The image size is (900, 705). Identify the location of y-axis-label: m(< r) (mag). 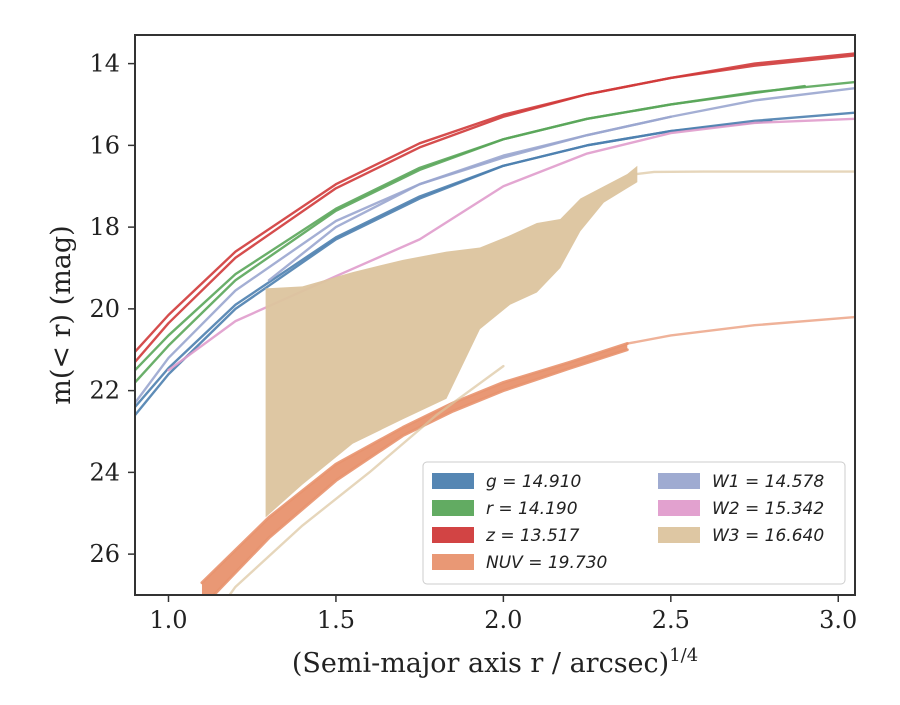
(61, 314).